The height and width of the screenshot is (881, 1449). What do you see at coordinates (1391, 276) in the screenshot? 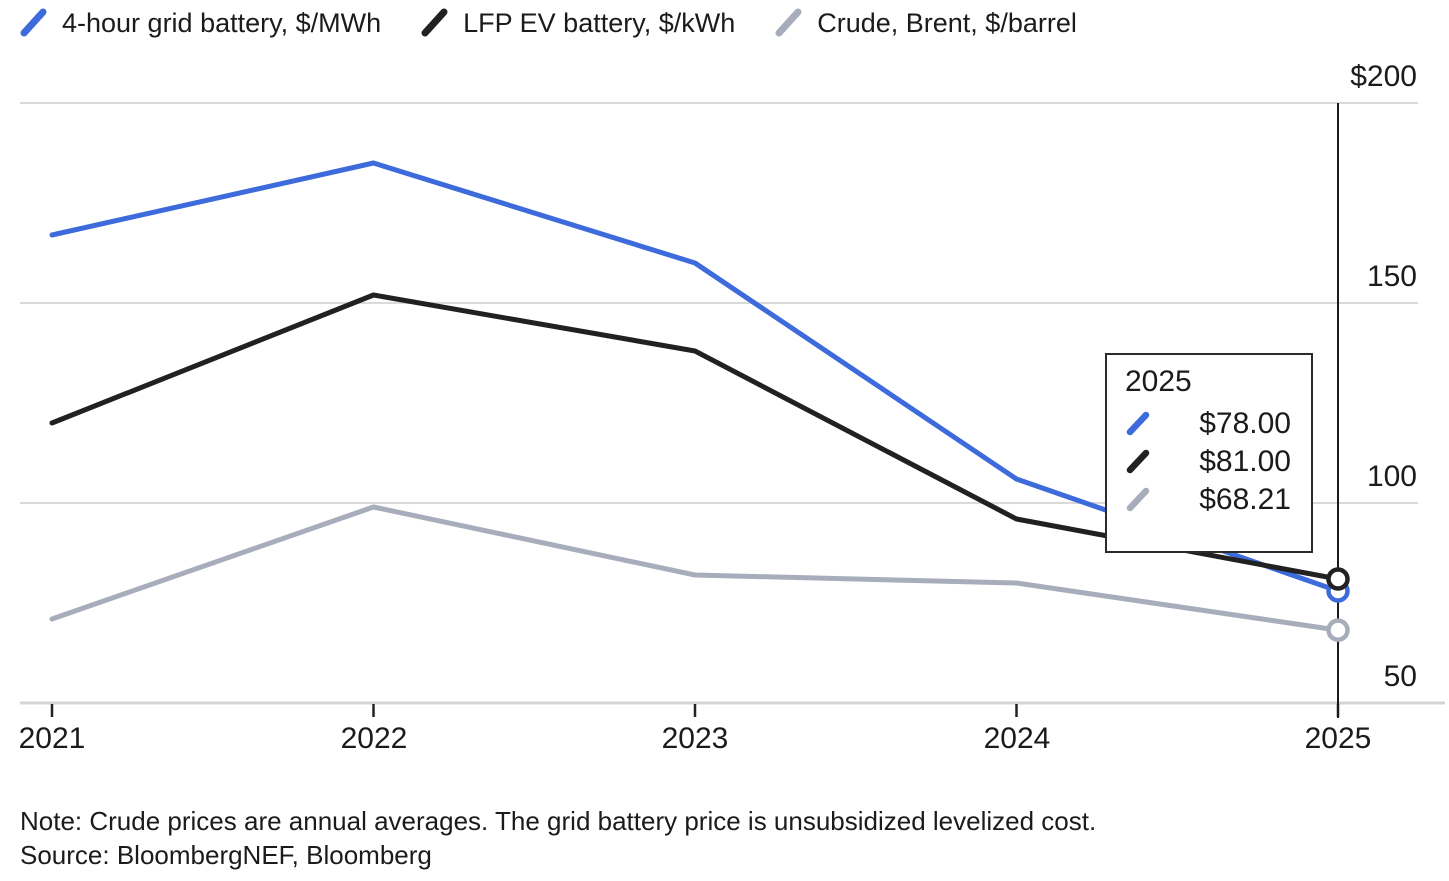
I see `y-axis-label: 150` at bounding box center [1391, 276].